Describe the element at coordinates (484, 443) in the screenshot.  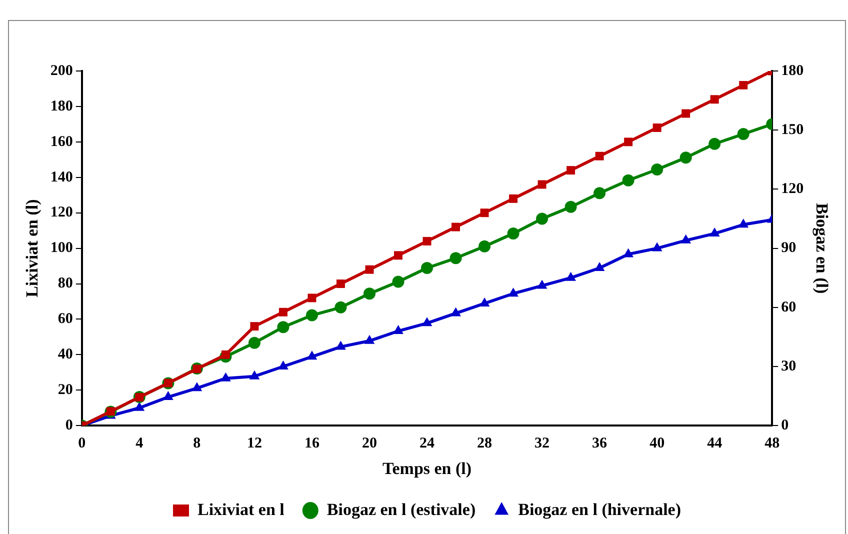
I see `x-tick-label: 28` at that location.